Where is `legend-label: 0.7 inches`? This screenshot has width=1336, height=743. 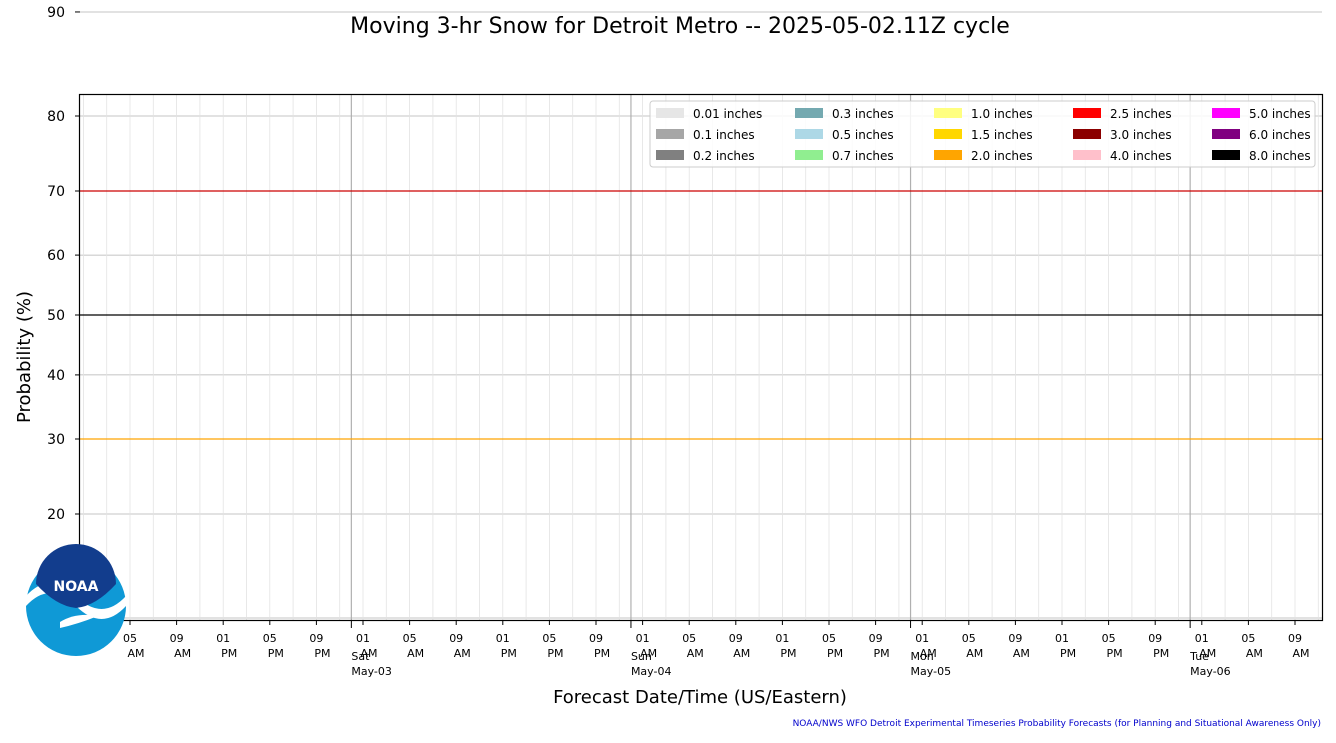 legend-label: 0.7 inches is located at coordinates (863, 156).